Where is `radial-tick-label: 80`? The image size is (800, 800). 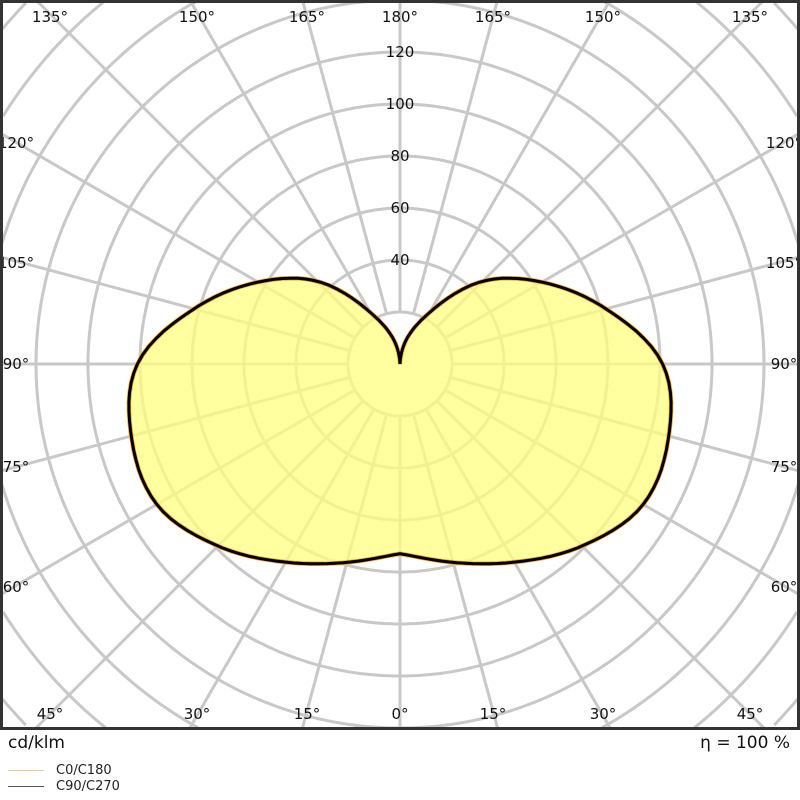 radial-tick-label: 80 is located at coordinates (399, 156).